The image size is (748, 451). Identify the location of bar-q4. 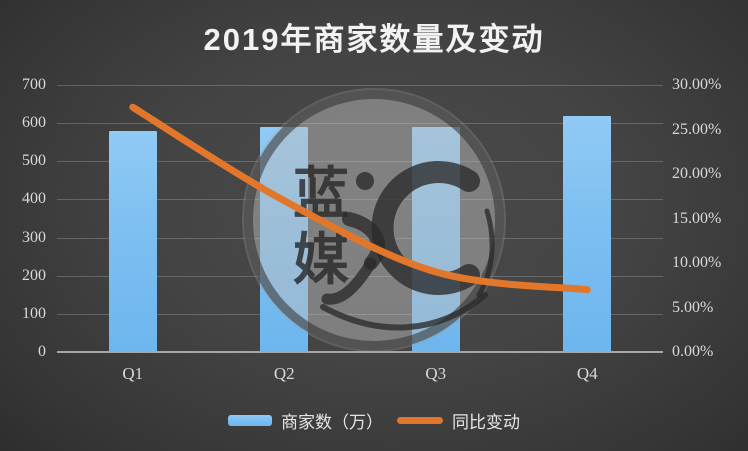
(587, 233).